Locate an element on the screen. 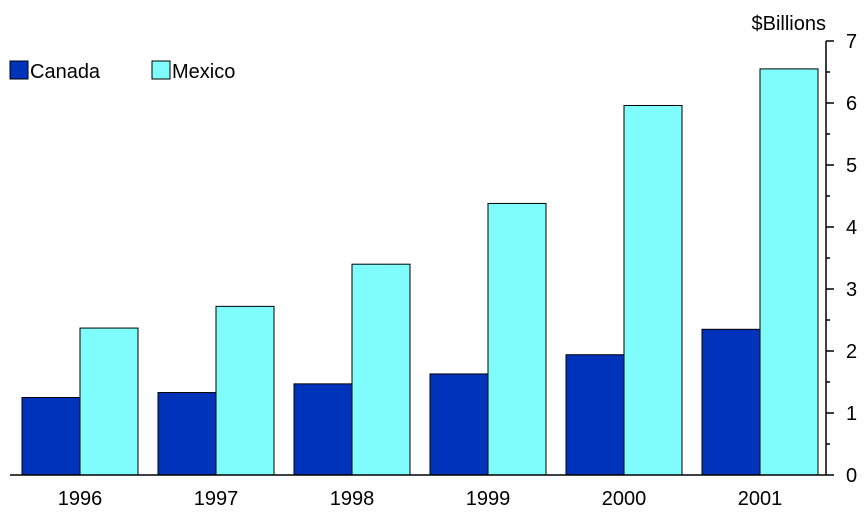 The image size is (864, 512). x-tick-label: 1999 is located at coordinates (488, 499).